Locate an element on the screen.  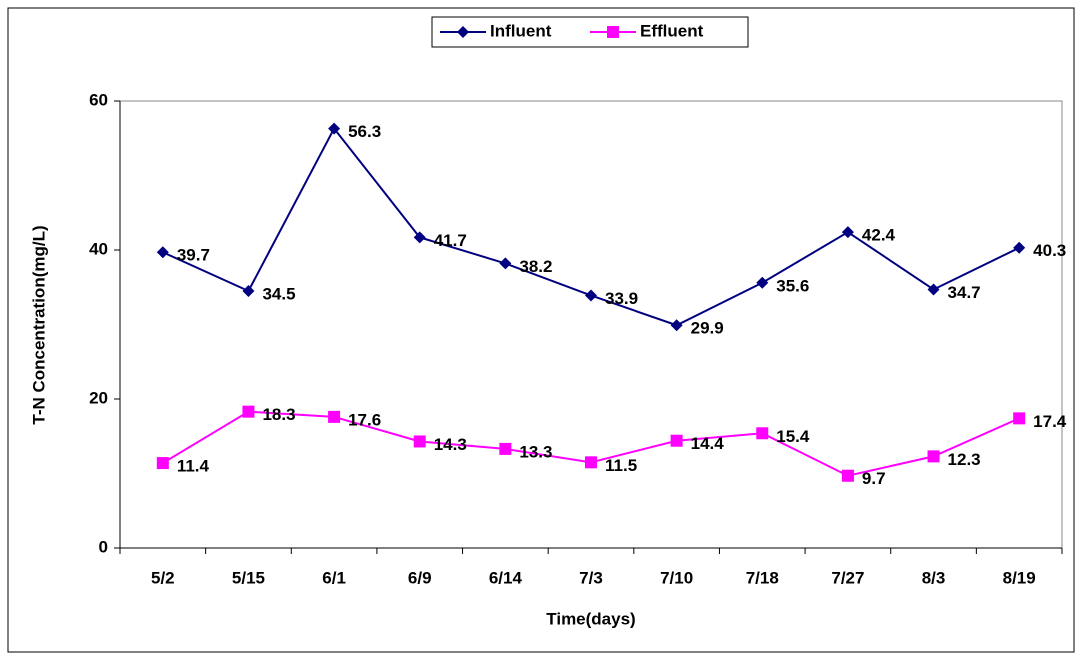
data-label: 29.9 is located at coordinates (707, 328).